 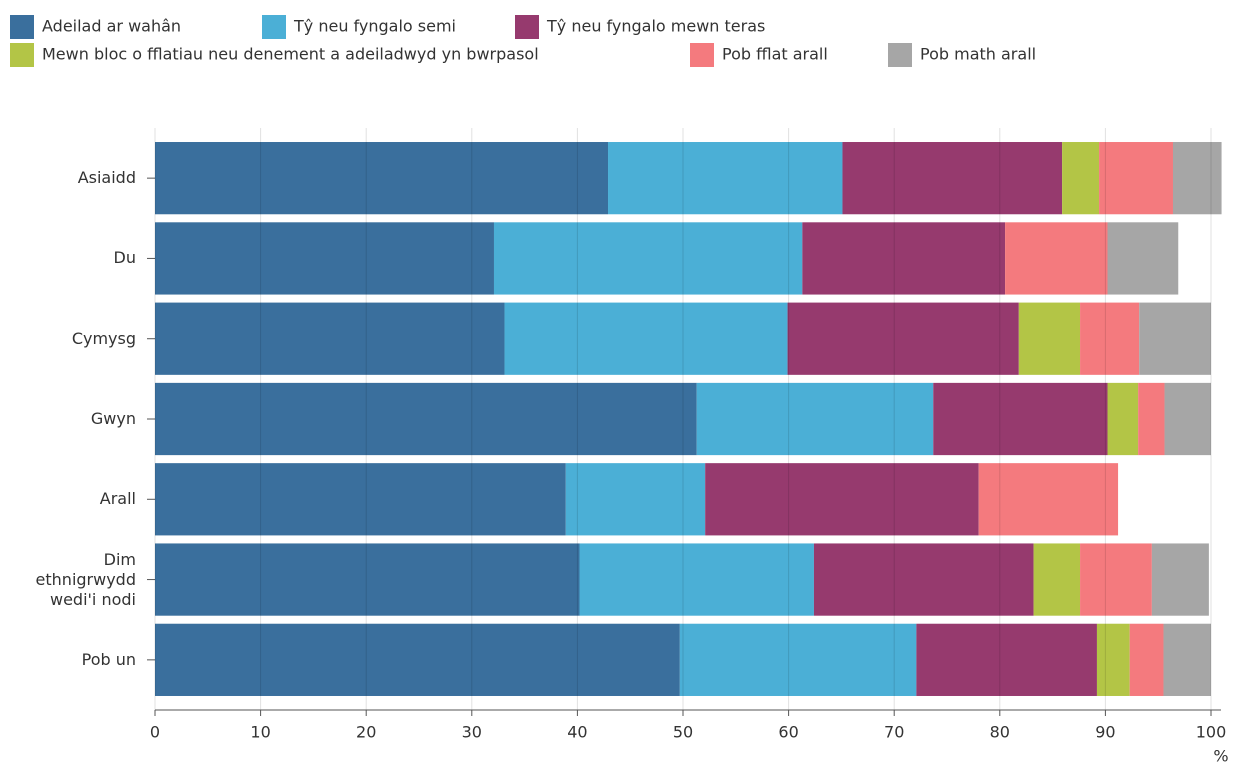 I want to click on y-tick-label: Du, so click(x=124, y=258).